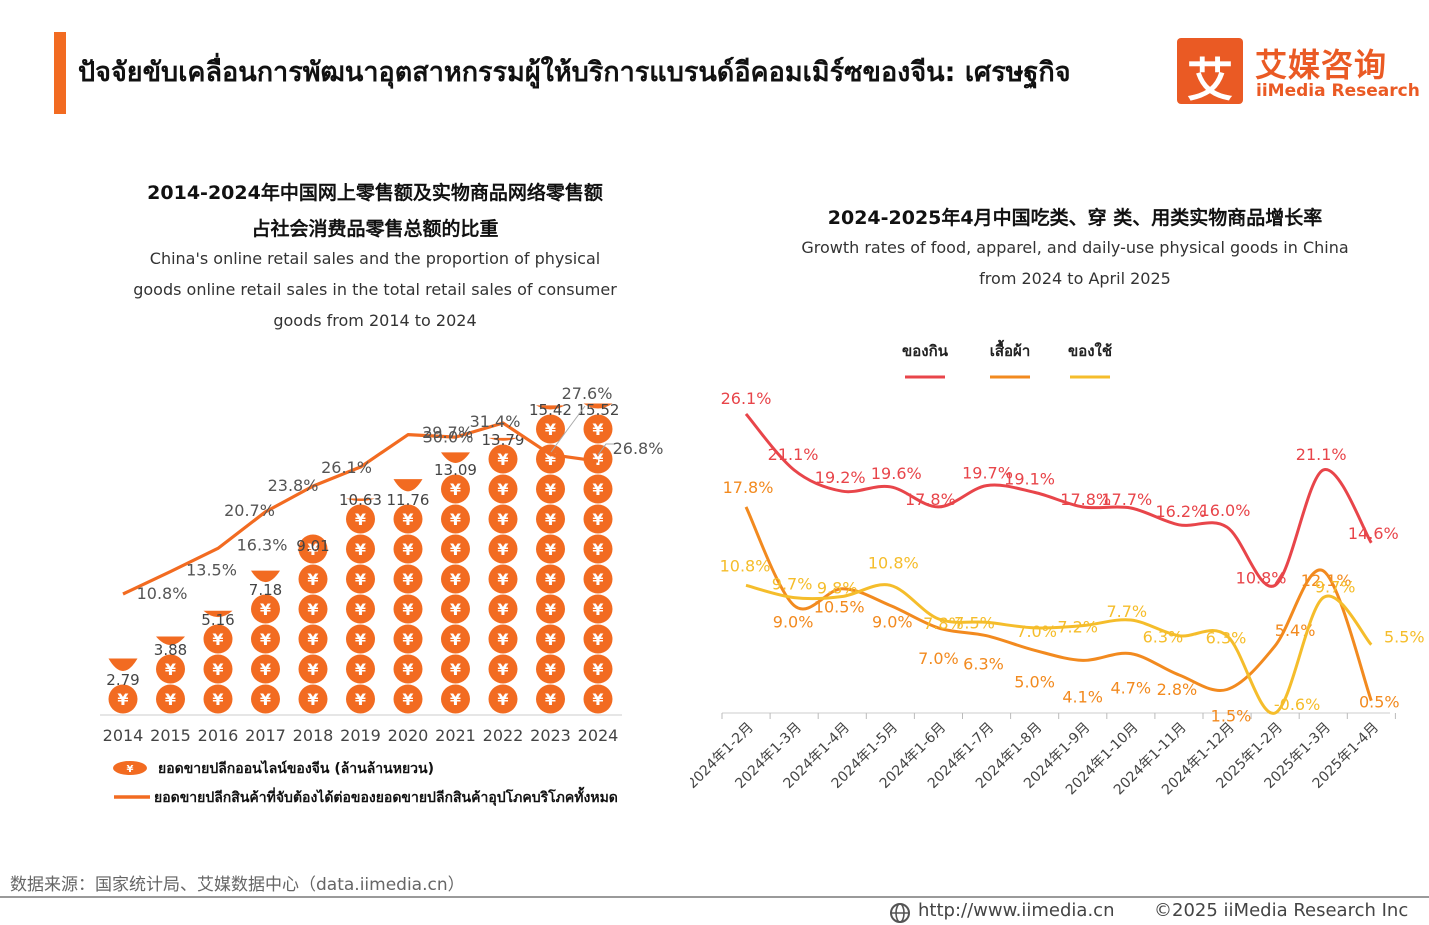 The height and width of the screenshot is (925, 1429). Describe the element at coordinates (793, 454) in the screenshot. I see `data-label: 21.1%` at that location.